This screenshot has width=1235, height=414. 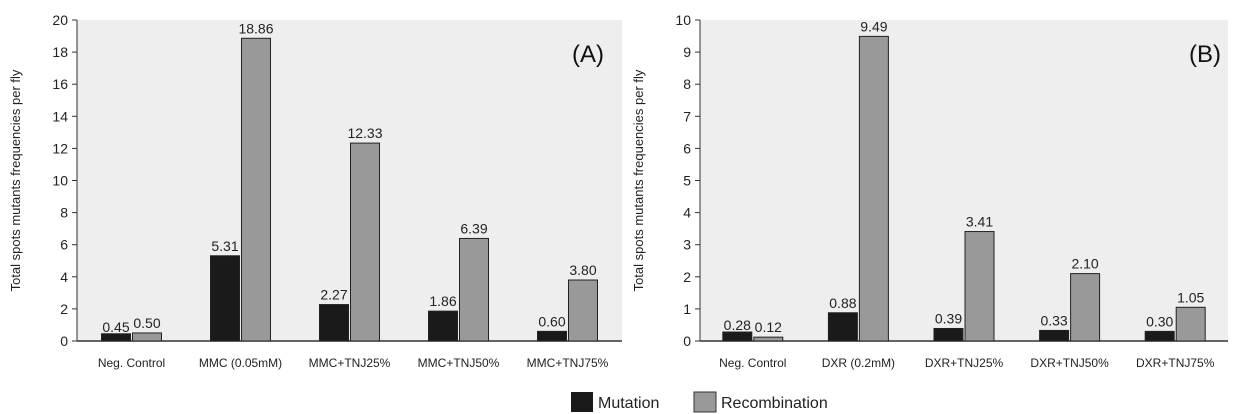 What do you see at coordinates (473, 228) in the screenshot?
I see `data-label: 6.39` at bounding box center [473, 228].